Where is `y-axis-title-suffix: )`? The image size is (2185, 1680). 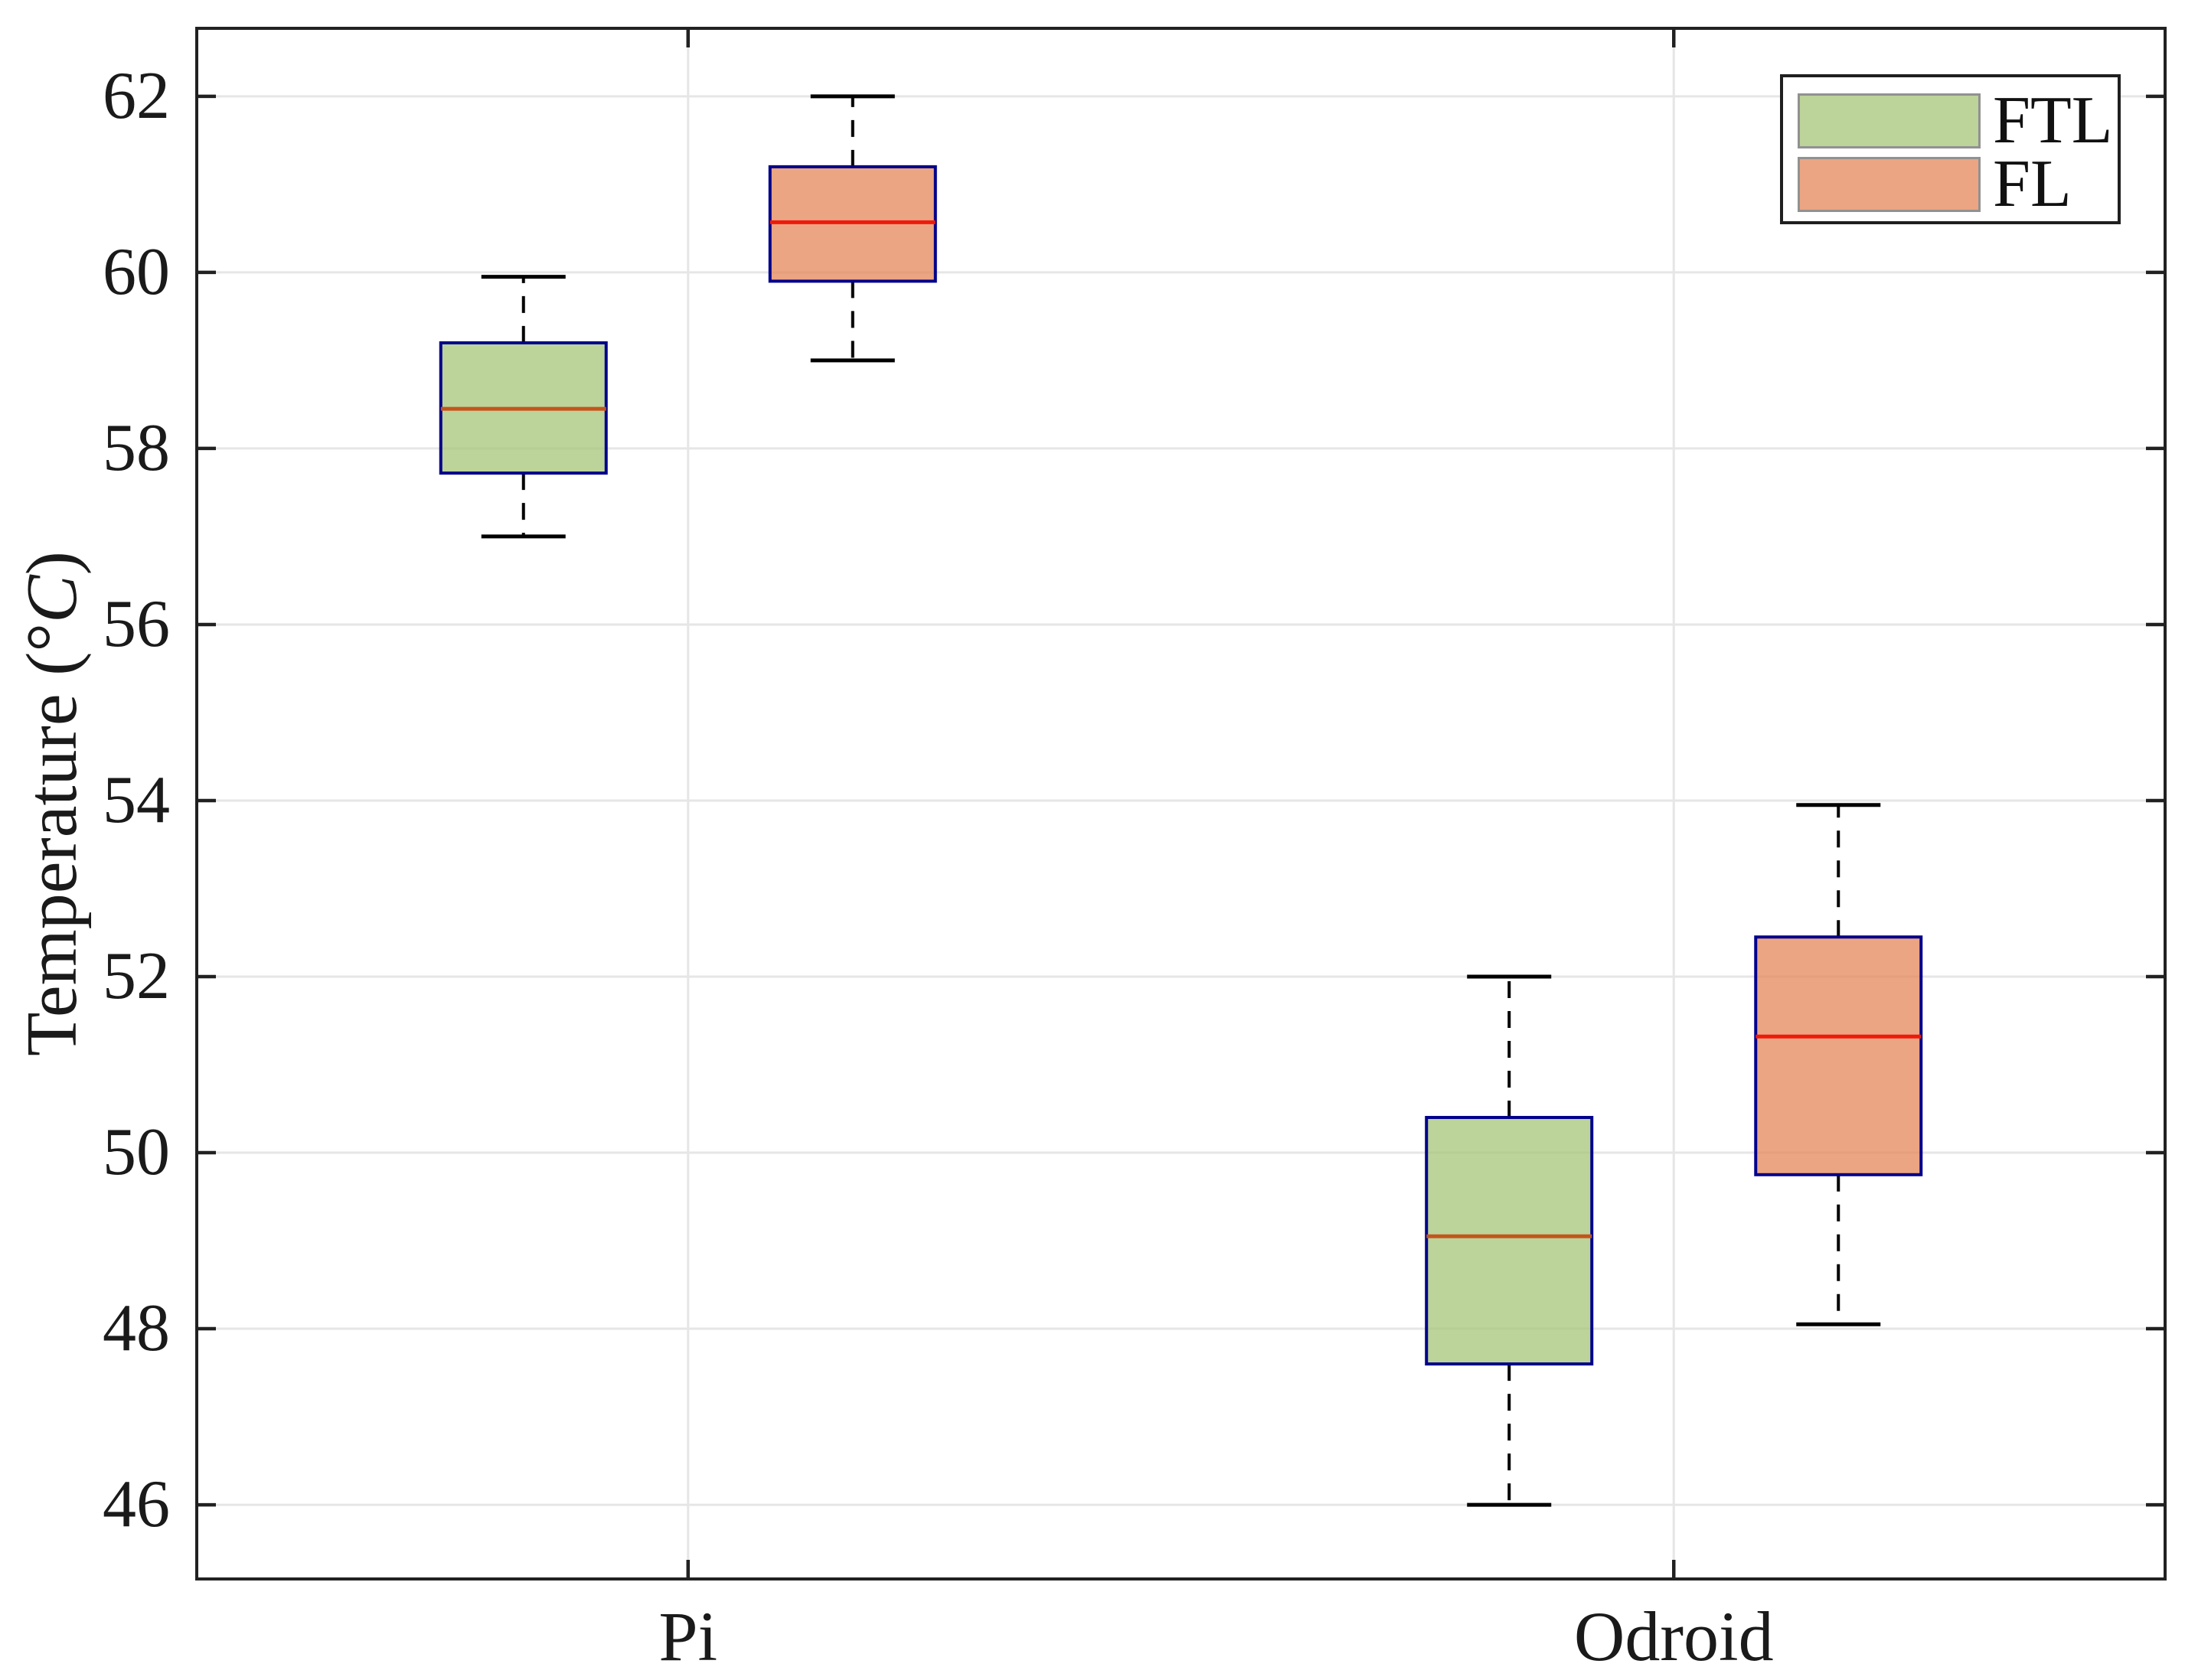
y-axis-title-suffix: ) is located at coordinates (52, 563).